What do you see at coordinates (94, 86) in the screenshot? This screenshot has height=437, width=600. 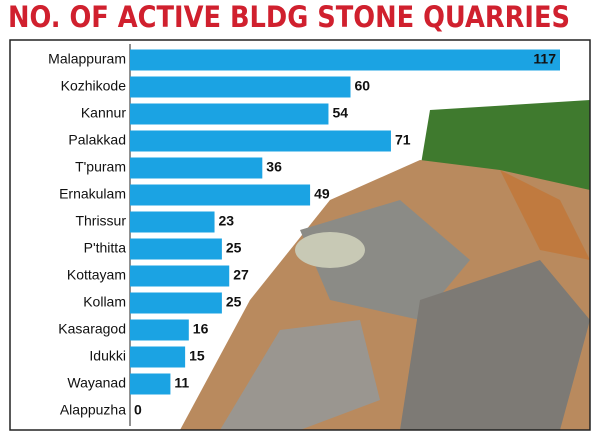 I see `y-tick-label: Kozhikode` at bounding box center [94, 86].